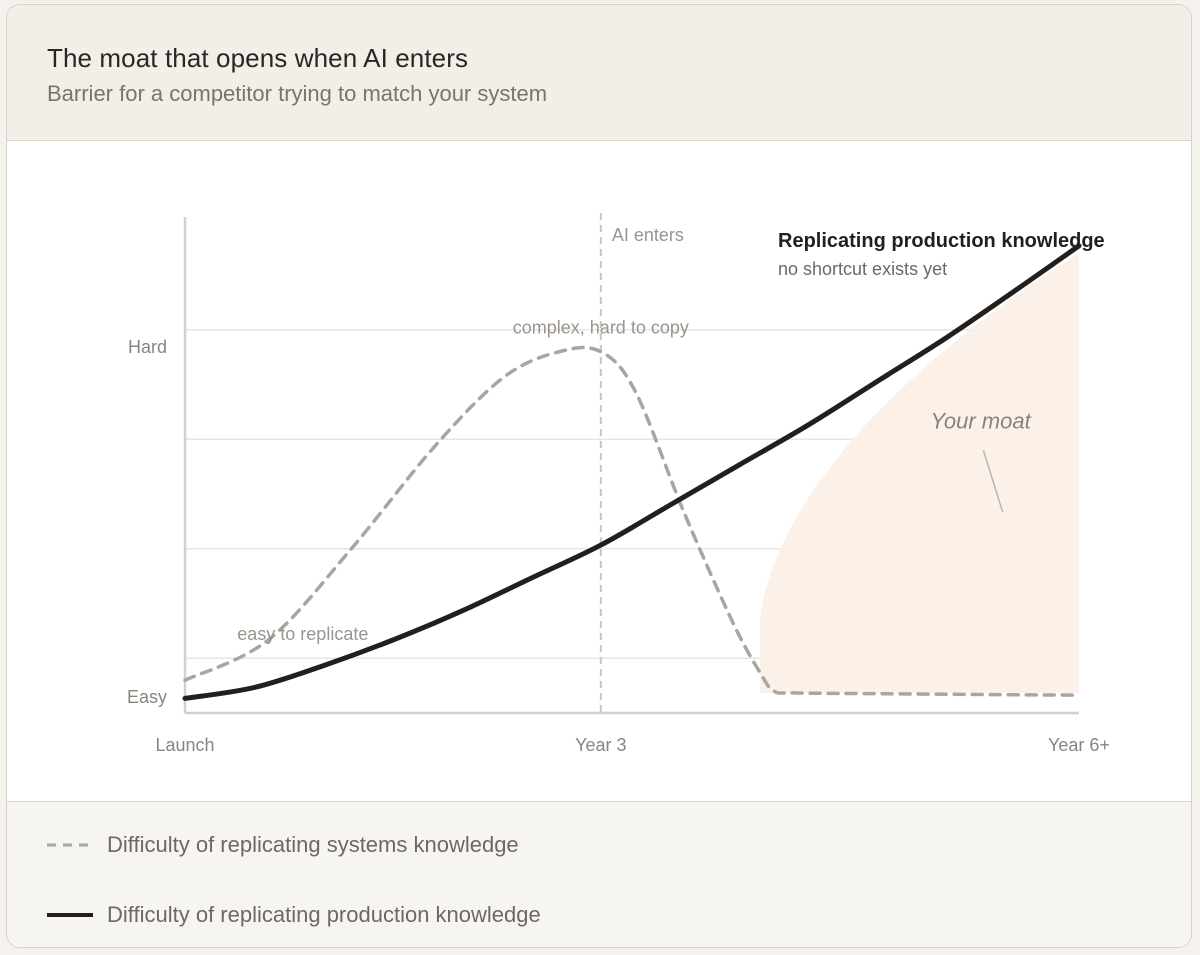 This screenshot has width=1200, height=955. Describe the element at coordinates (601, 327) in the screenshot. I see `annotation-complex-hard-to-copy: complex, hard to copy` at that location.